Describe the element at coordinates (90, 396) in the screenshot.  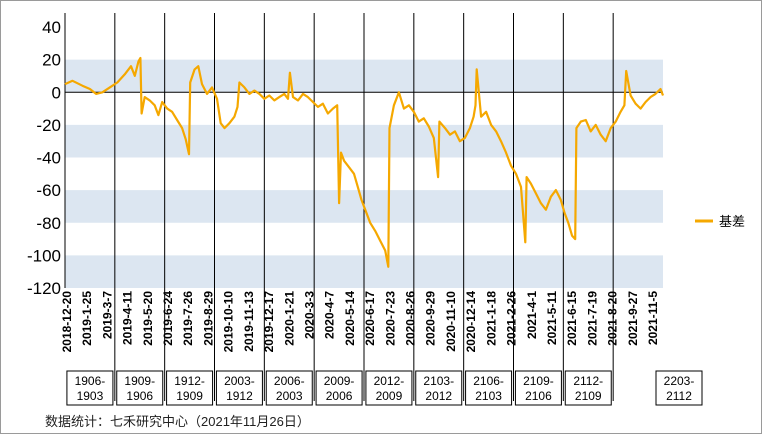
I see `contract-label-bottom-0: 1903` at that location.